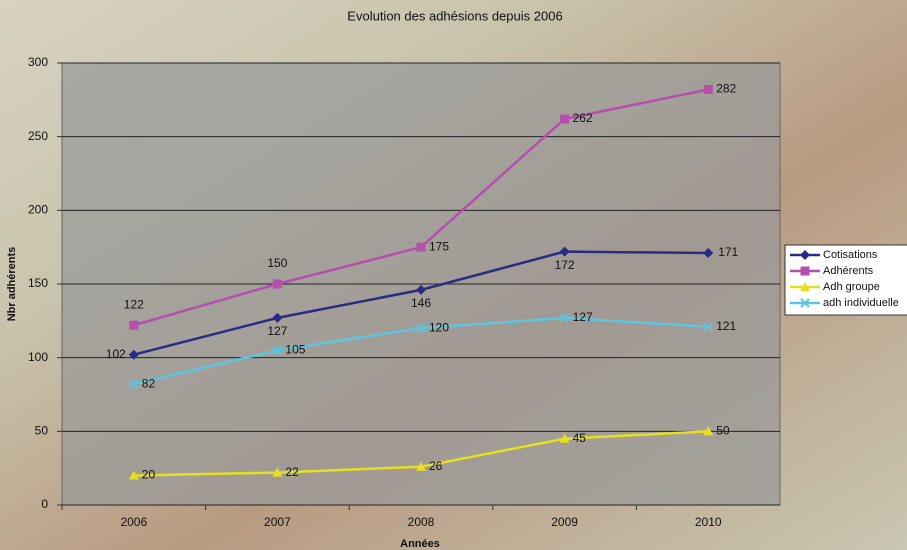  Describe the element at coordinates (149, 383) in the screenshot. I see `data-label: 82` at that location.